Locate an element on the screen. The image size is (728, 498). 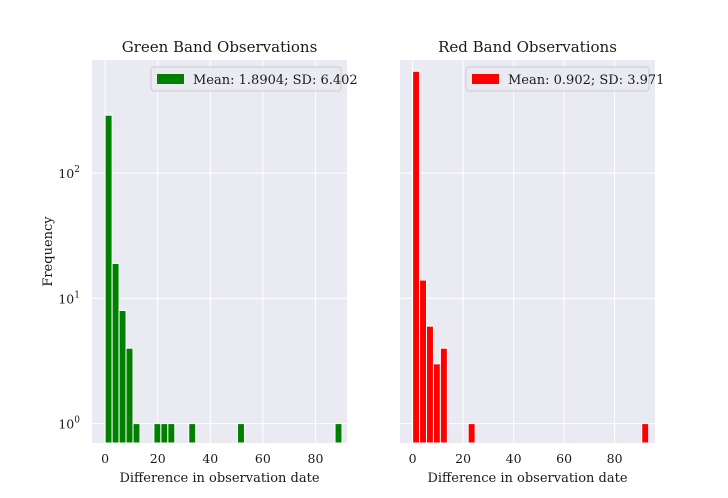
legend-label: Mean: 0.902; SD: 3.971 is located at coordinates (586, 80).